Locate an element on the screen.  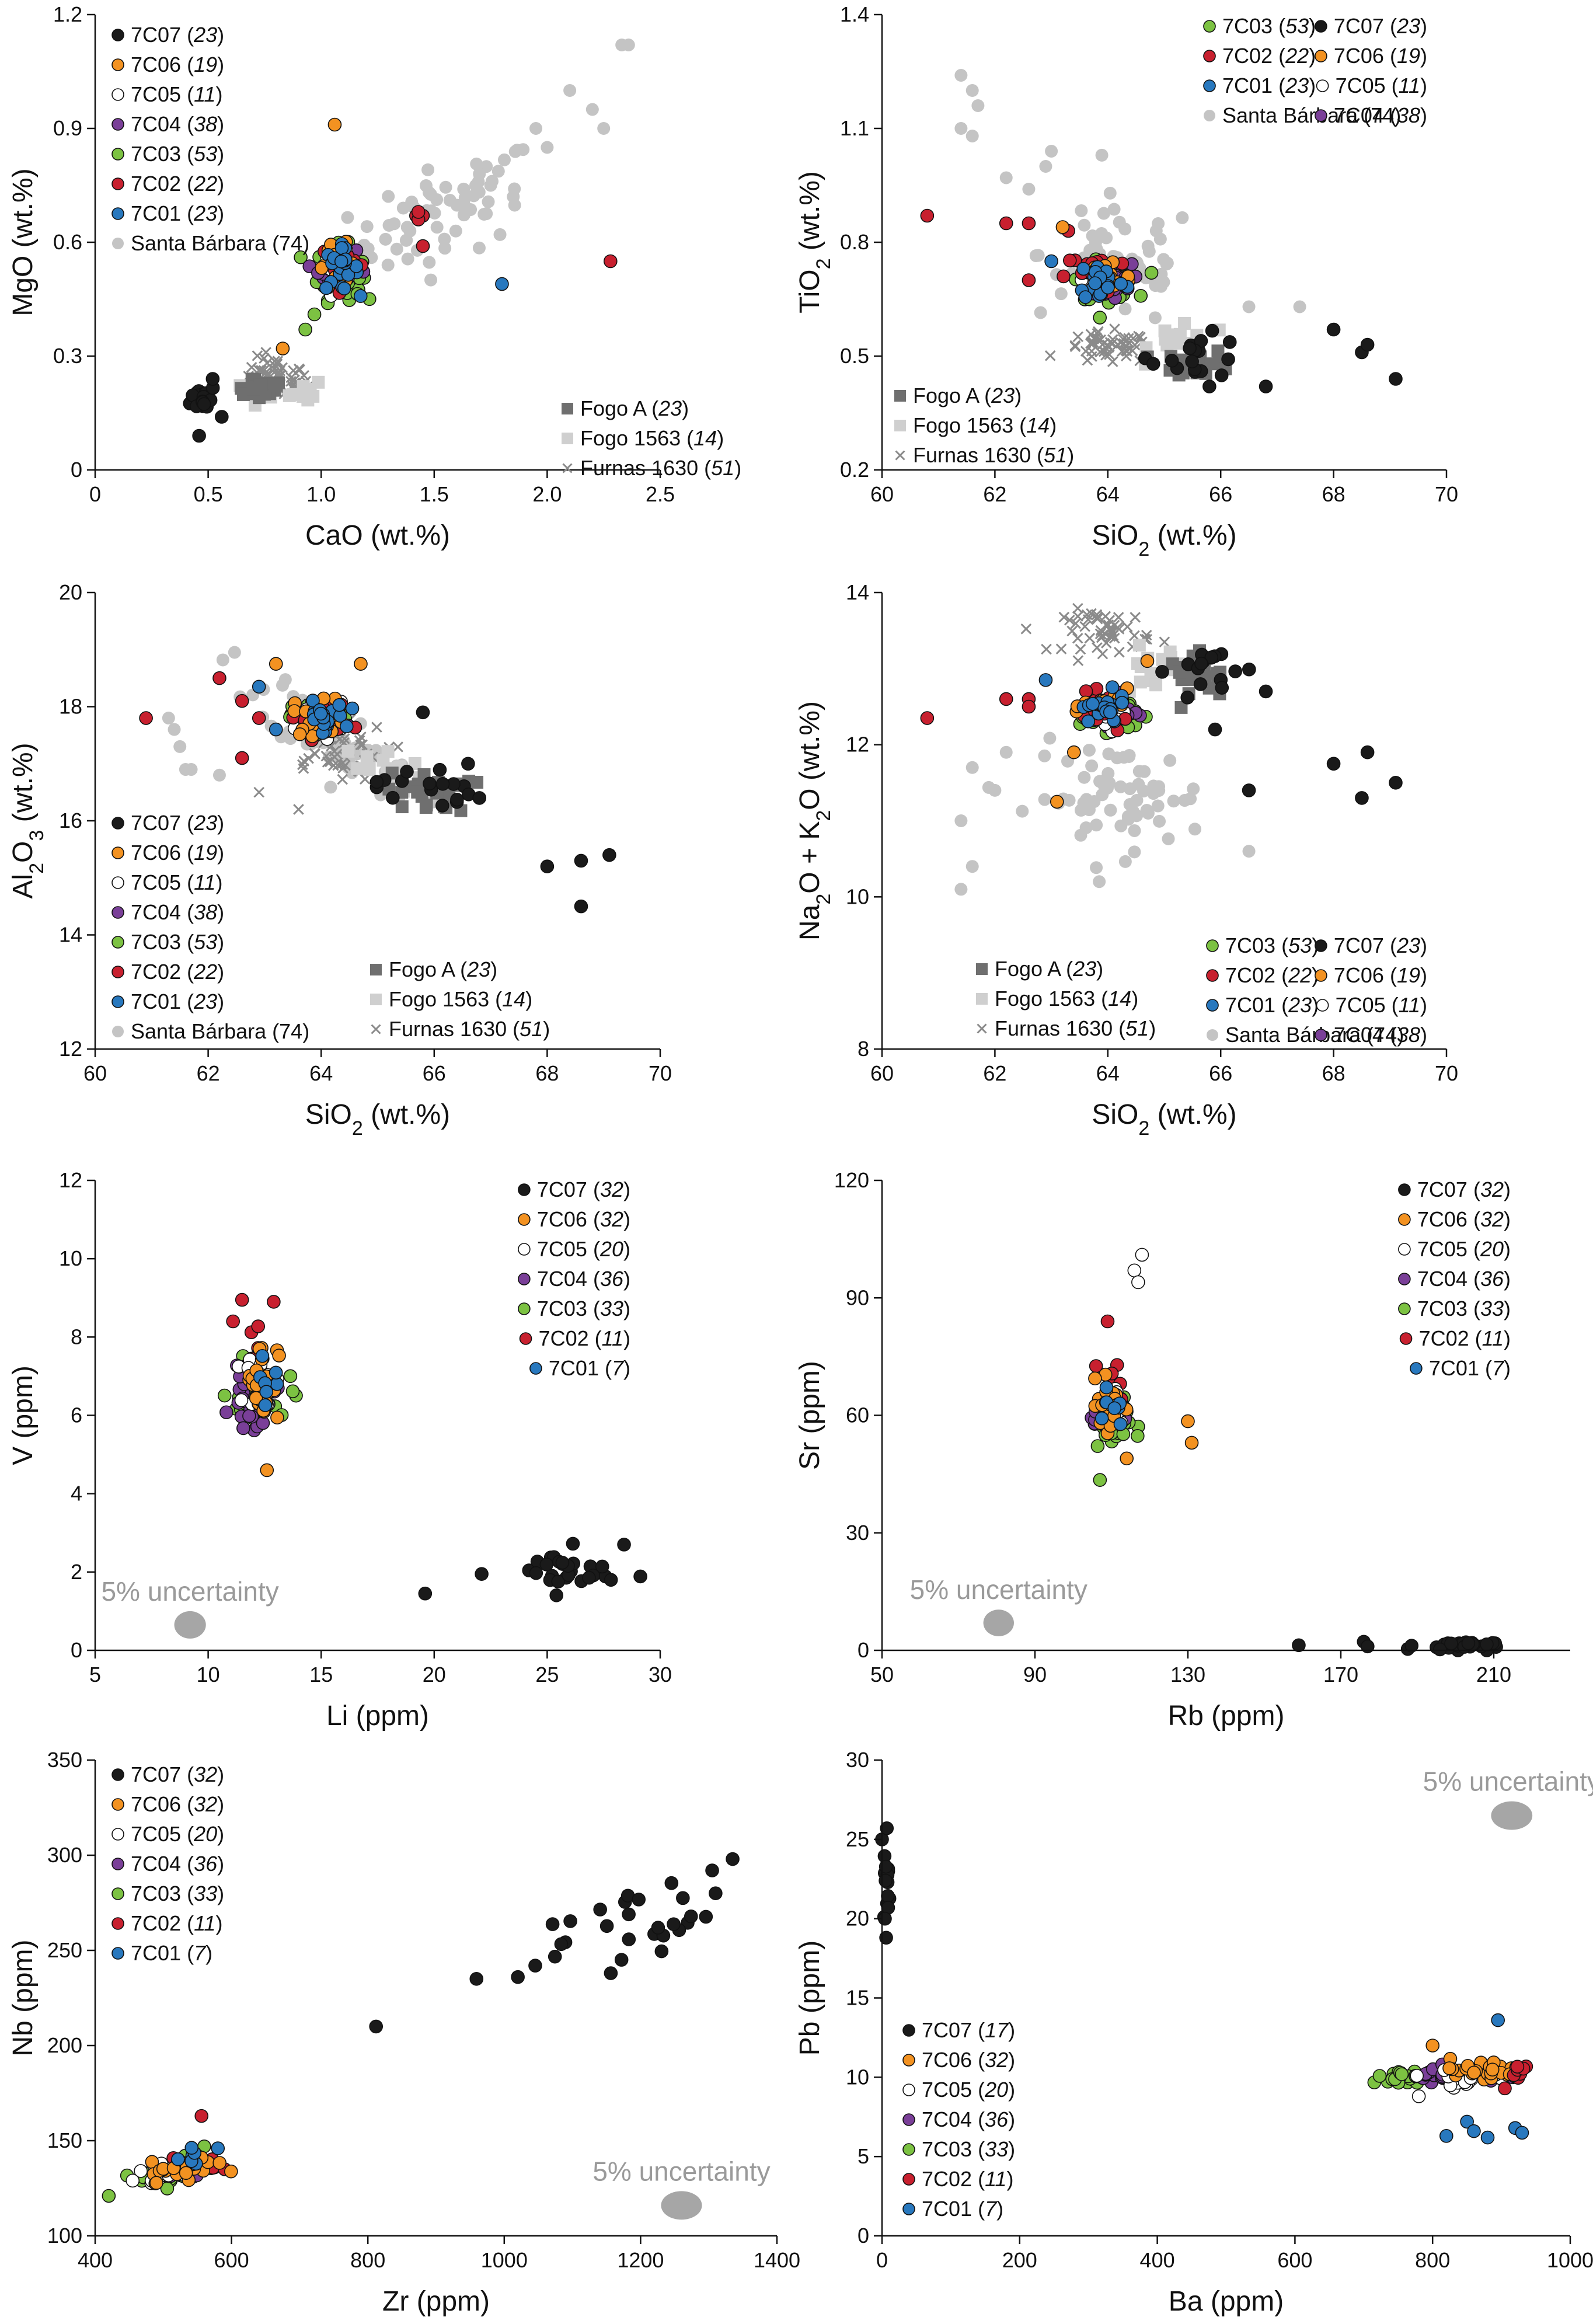
y-tick-label: 10 is located at coordinates (70, 1258).